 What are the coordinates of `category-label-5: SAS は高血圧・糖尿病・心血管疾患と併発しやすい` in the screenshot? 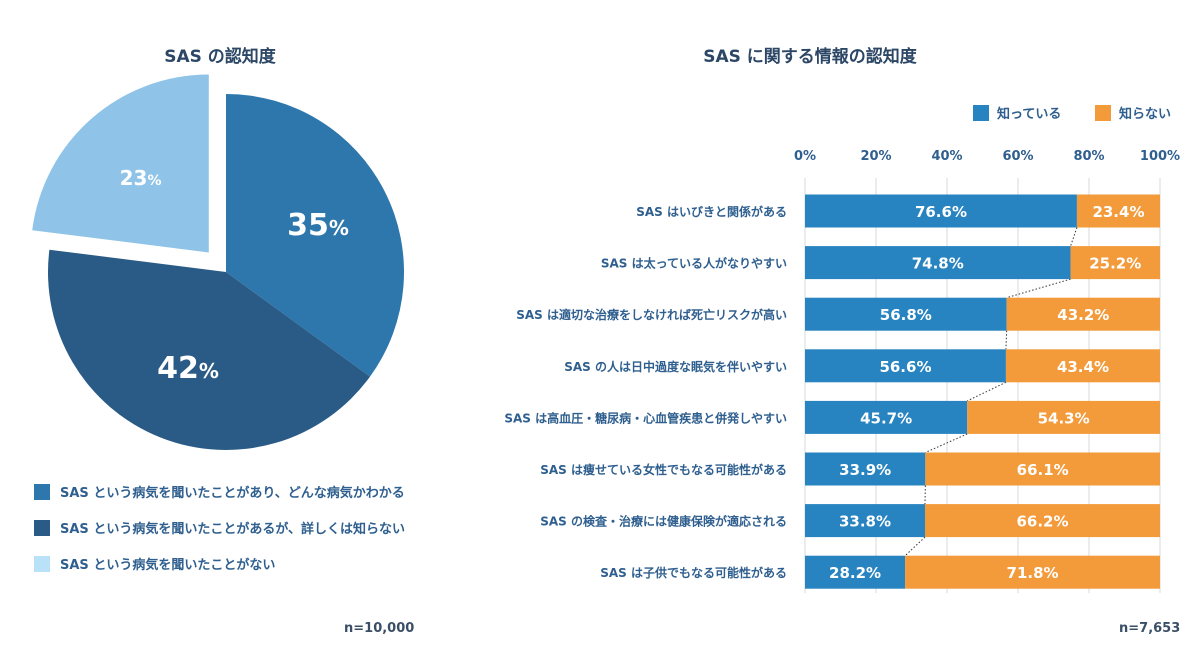 It's located at (645, 417).